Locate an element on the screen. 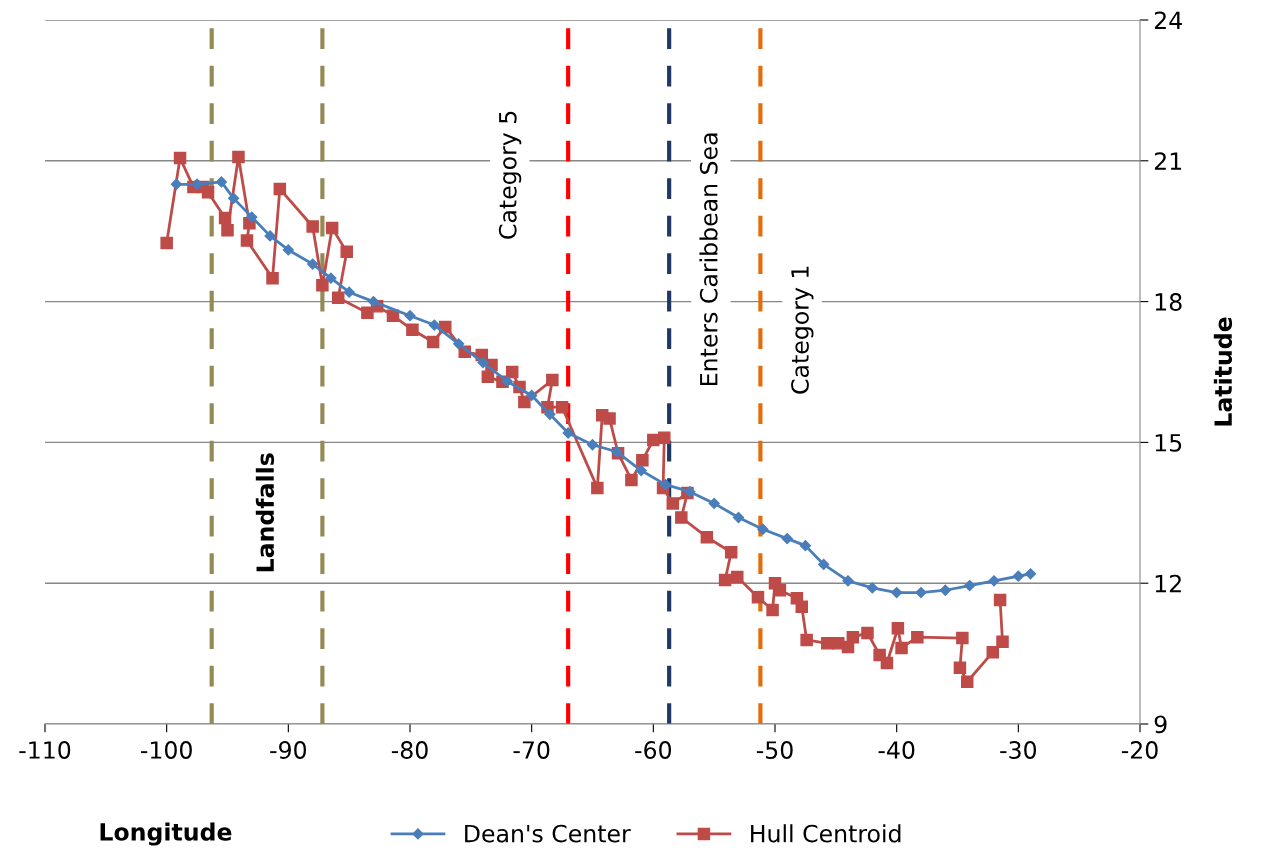  y-tick-label: 18 is located at coordinates (1168, 302).